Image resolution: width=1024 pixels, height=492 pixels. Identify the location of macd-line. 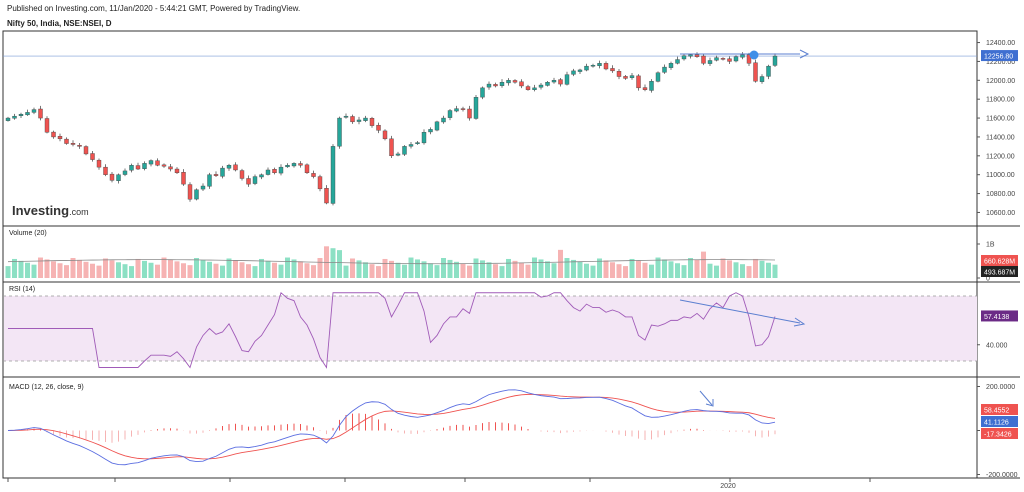
(391, 427).